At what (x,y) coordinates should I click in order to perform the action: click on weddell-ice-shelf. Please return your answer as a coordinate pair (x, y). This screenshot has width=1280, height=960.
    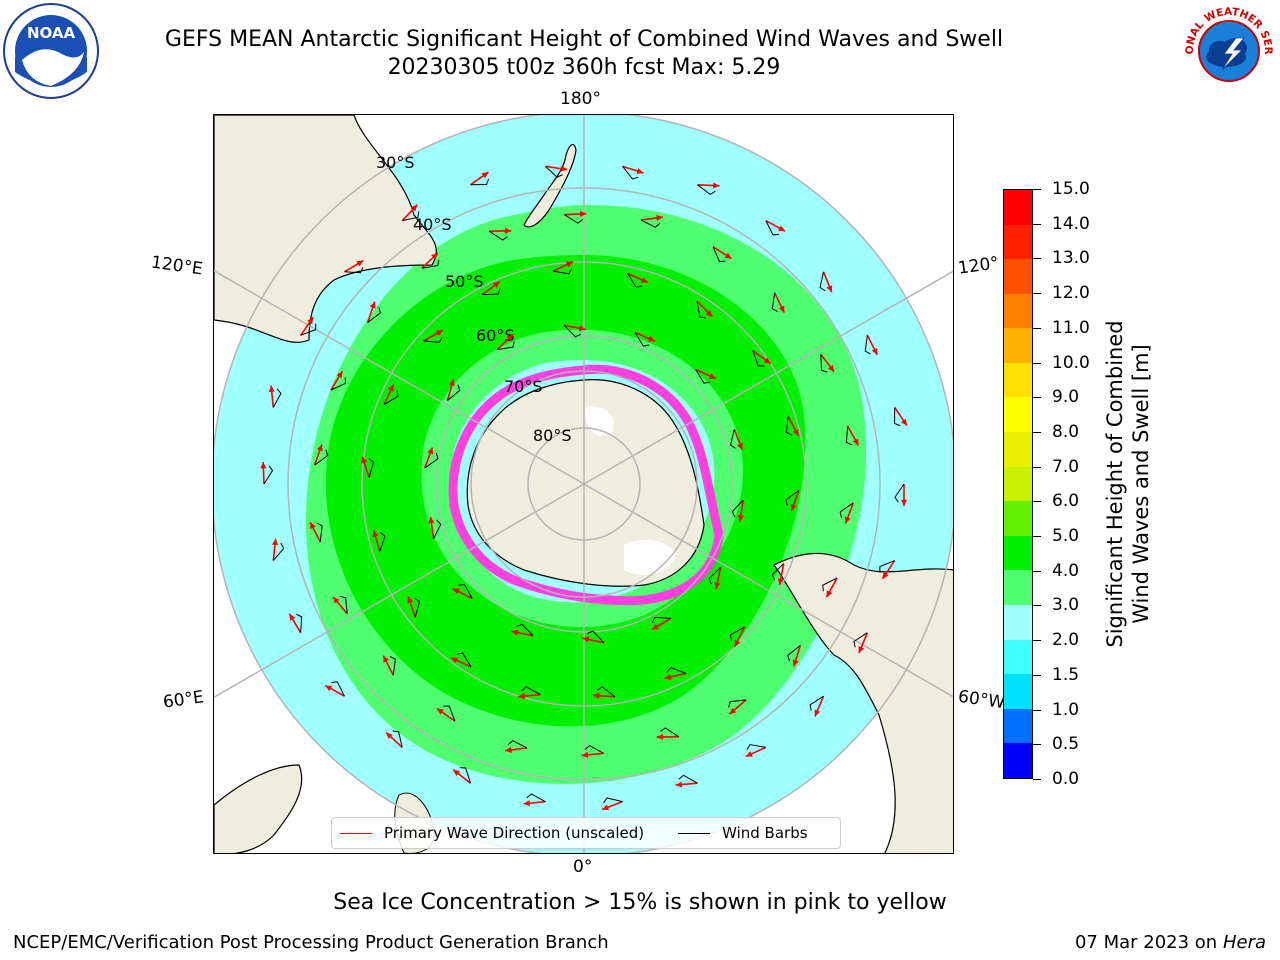
    Looking at the image, I should click on (650, 557).